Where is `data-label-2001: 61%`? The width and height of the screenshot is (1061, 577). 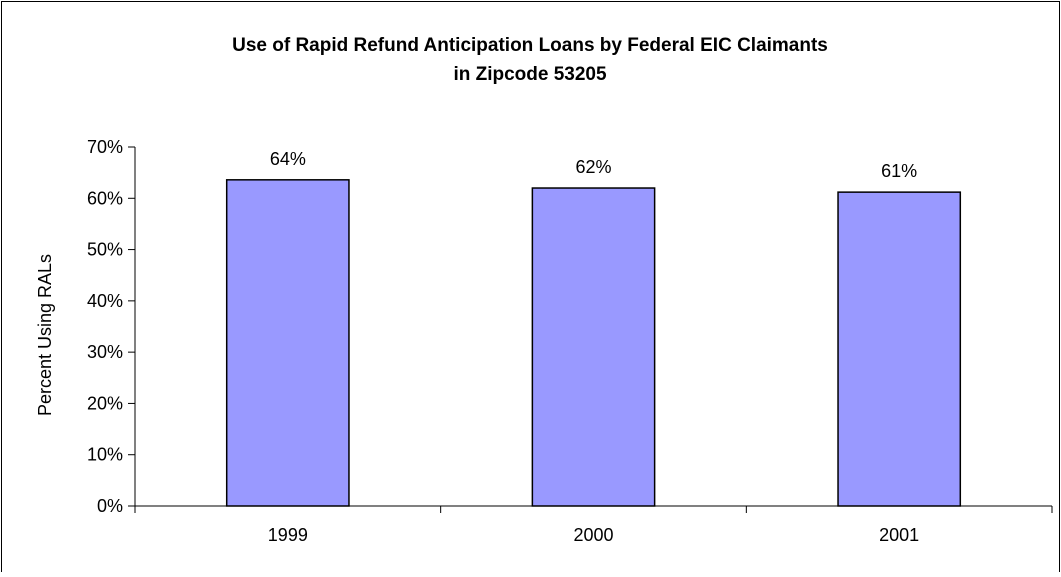
data-label-2001: 61% is located at coordinates (899, 171).